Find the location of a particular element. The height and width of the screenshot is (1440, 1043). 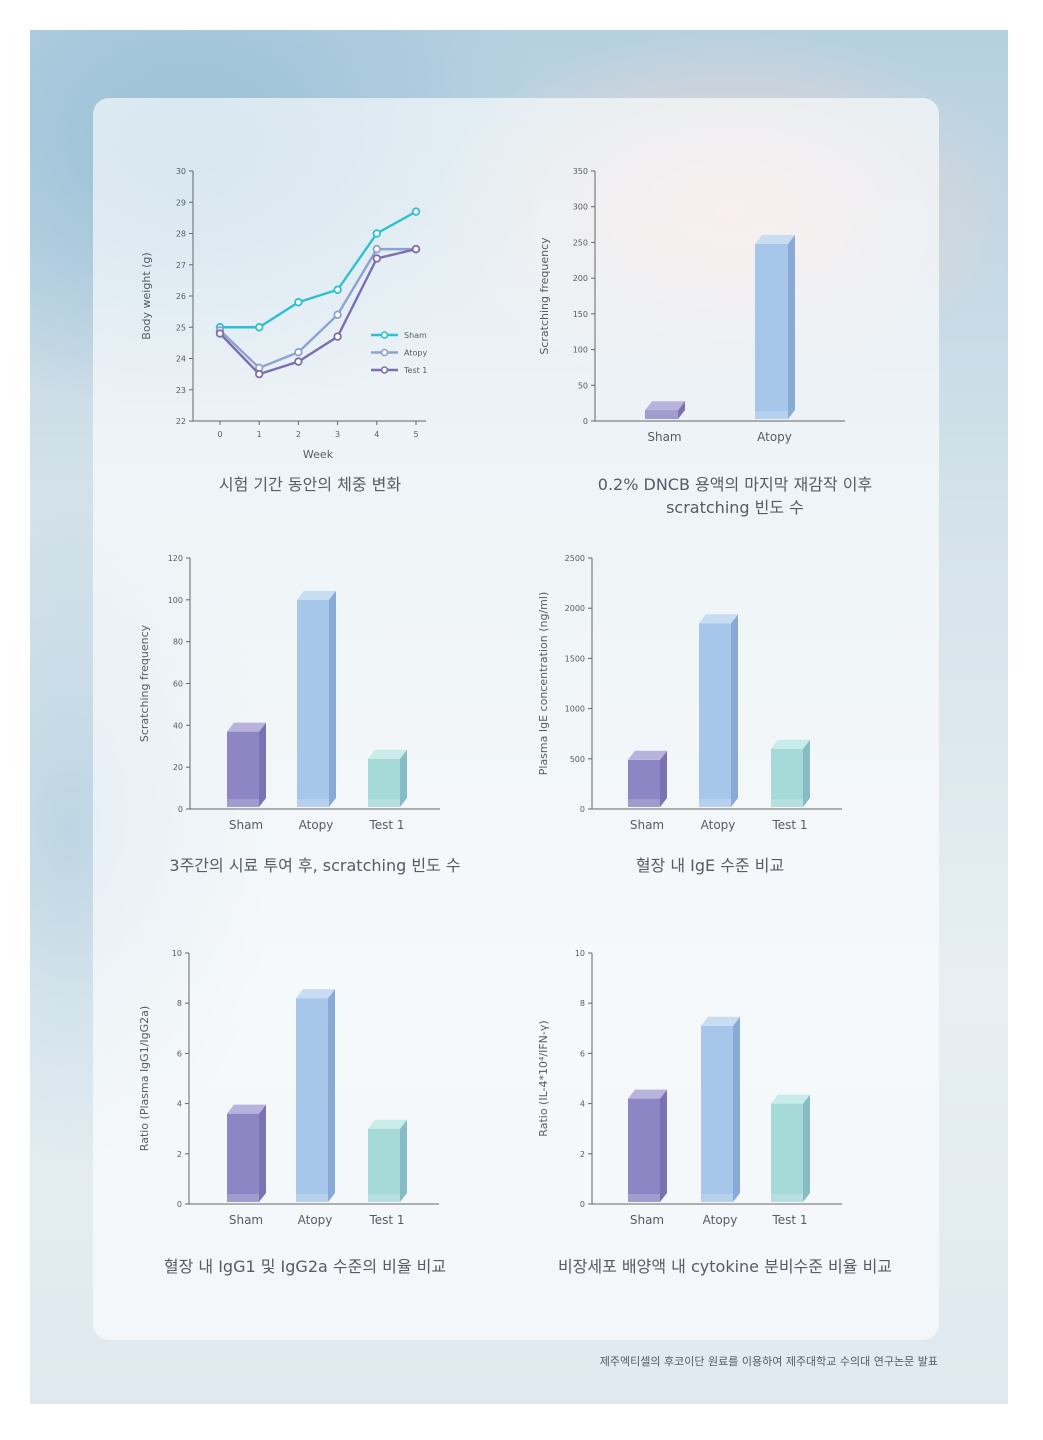

y-tick-label: 60 is located at coordinates (178, 684).